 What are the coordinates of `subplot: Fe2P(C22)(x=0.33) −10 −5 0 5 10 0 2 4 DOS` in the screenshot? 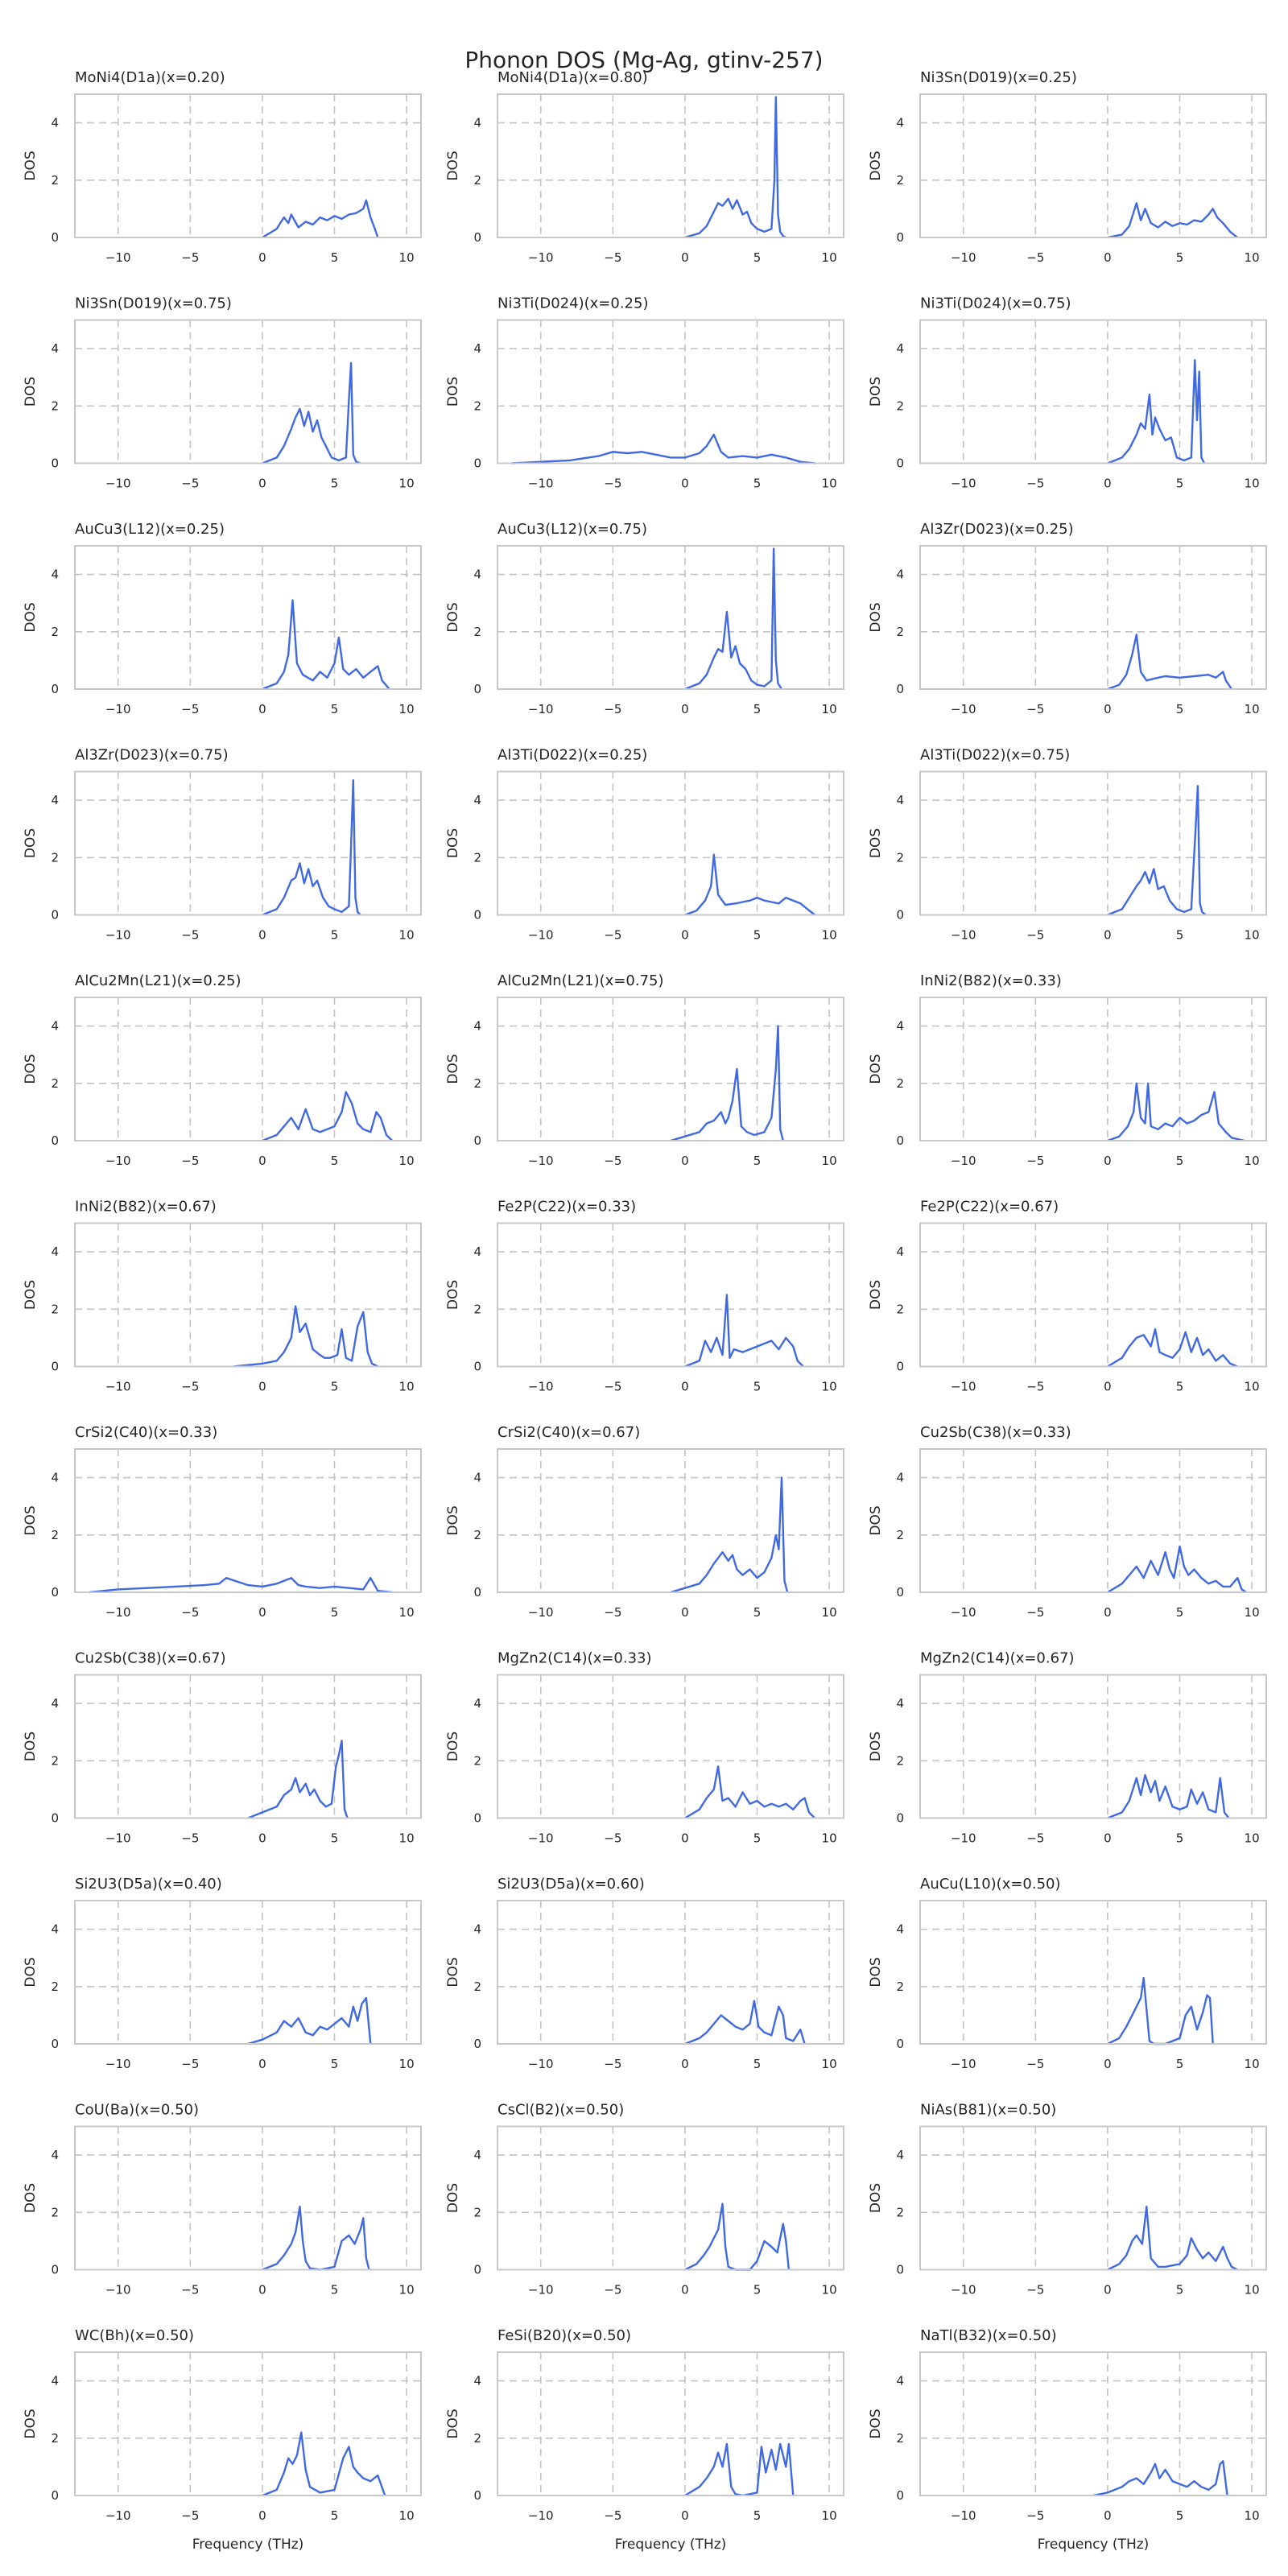 It's located at (644, 1296).